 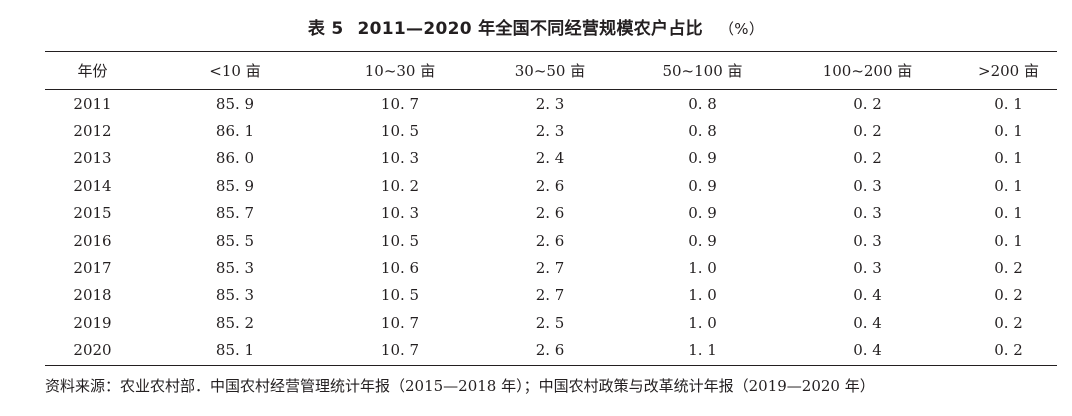 I want to click on share-cell: 85. 1, so click(x=235, y=350).